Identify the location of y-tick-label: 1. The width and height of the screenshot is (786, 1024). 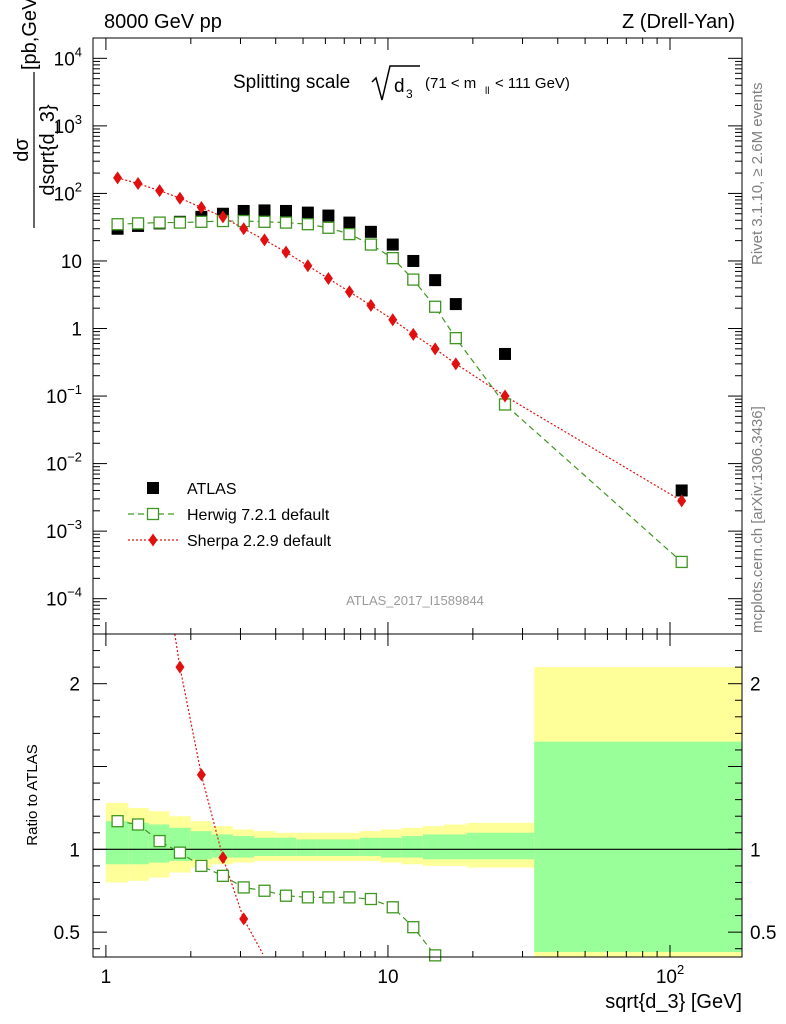
(76, 330).